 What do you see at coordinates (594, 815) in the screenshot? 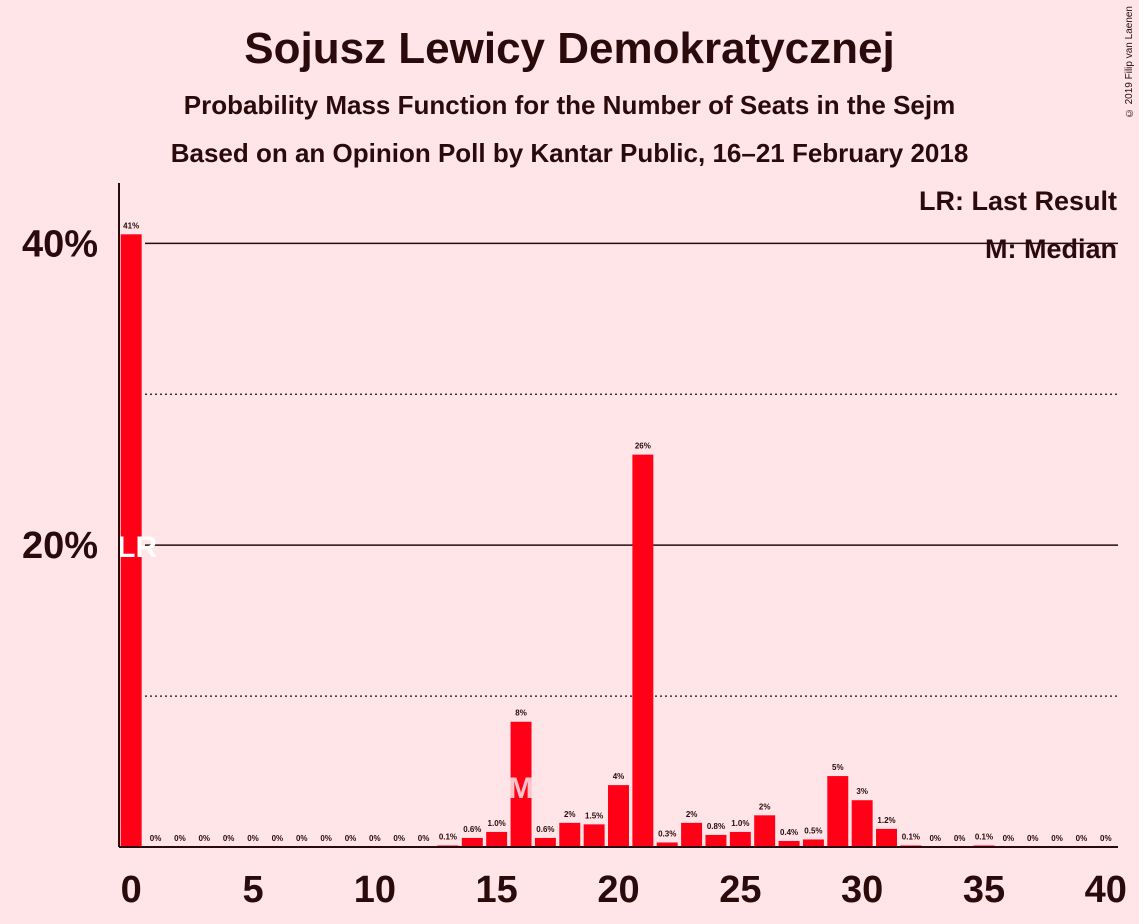
I see `bar-value-label: 1.5%` at bounding box center [594, 815].